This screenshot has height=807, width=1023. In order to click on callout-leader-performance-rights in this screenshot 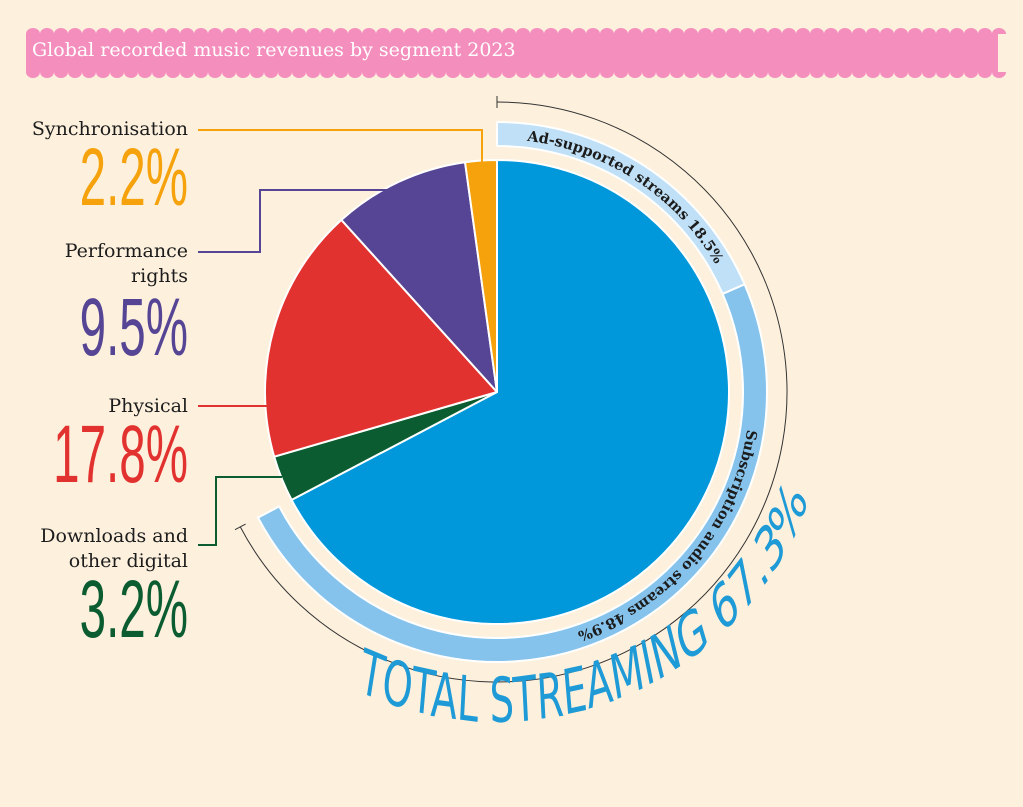, I will do `click(294, 221)`.